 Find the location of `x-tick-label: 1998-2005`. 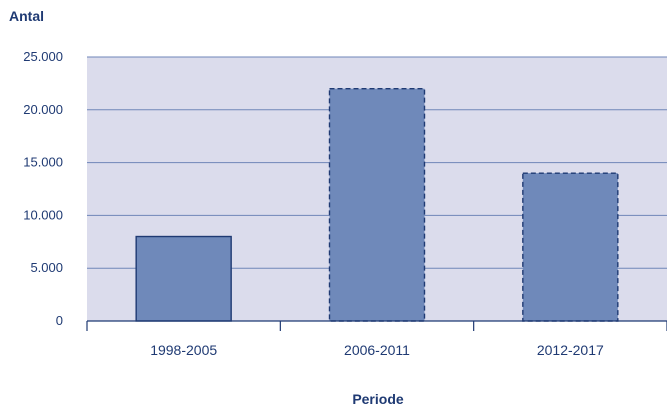

x-tick-label: 1998-2005 is located at coordinates (183, 350).